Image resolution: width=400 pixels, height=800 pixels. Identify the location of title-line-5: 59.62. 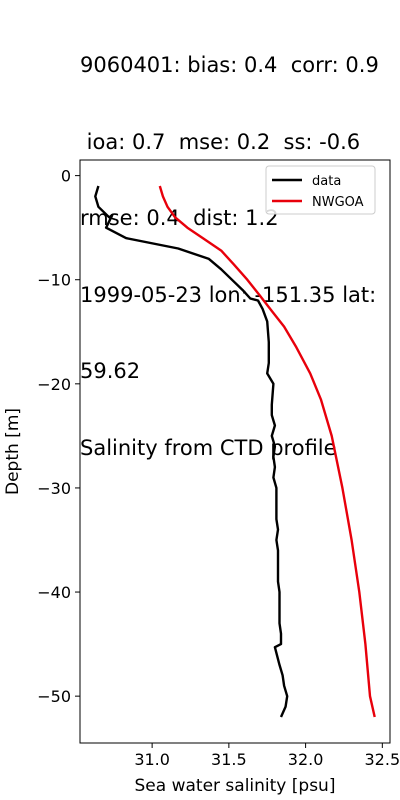
(110, 371).